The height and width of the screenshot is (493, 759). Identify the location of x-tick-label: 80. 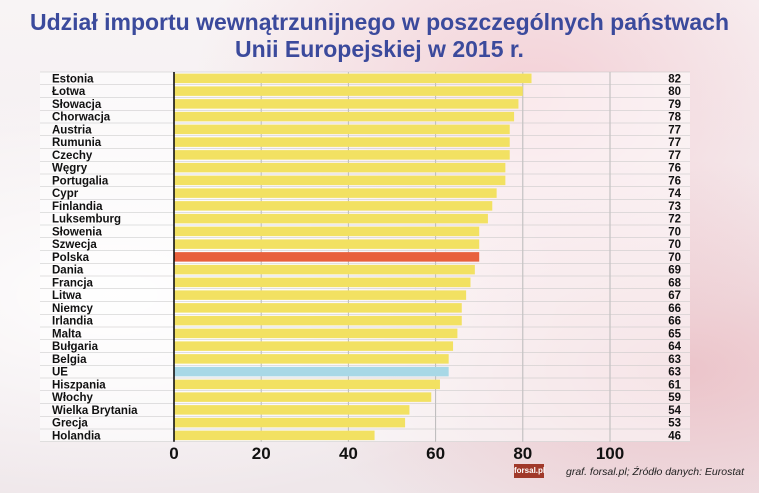
(522, 453).